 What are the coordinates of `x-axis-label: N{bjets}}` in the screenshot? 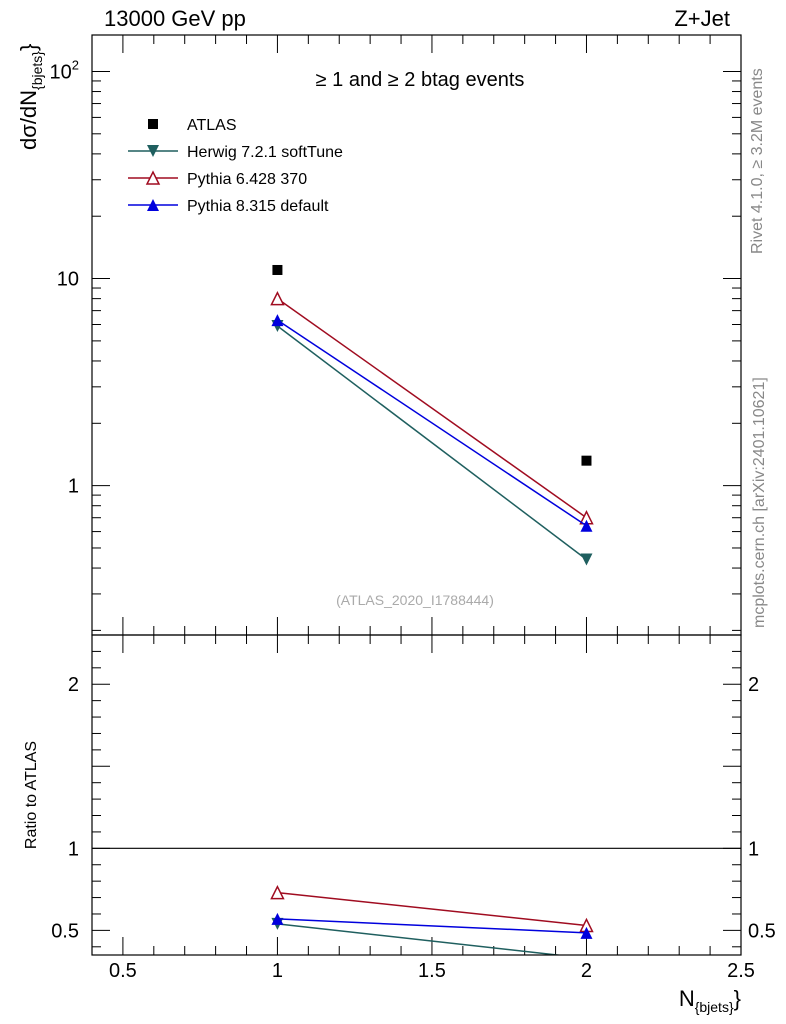 It's located at (710, 1000).